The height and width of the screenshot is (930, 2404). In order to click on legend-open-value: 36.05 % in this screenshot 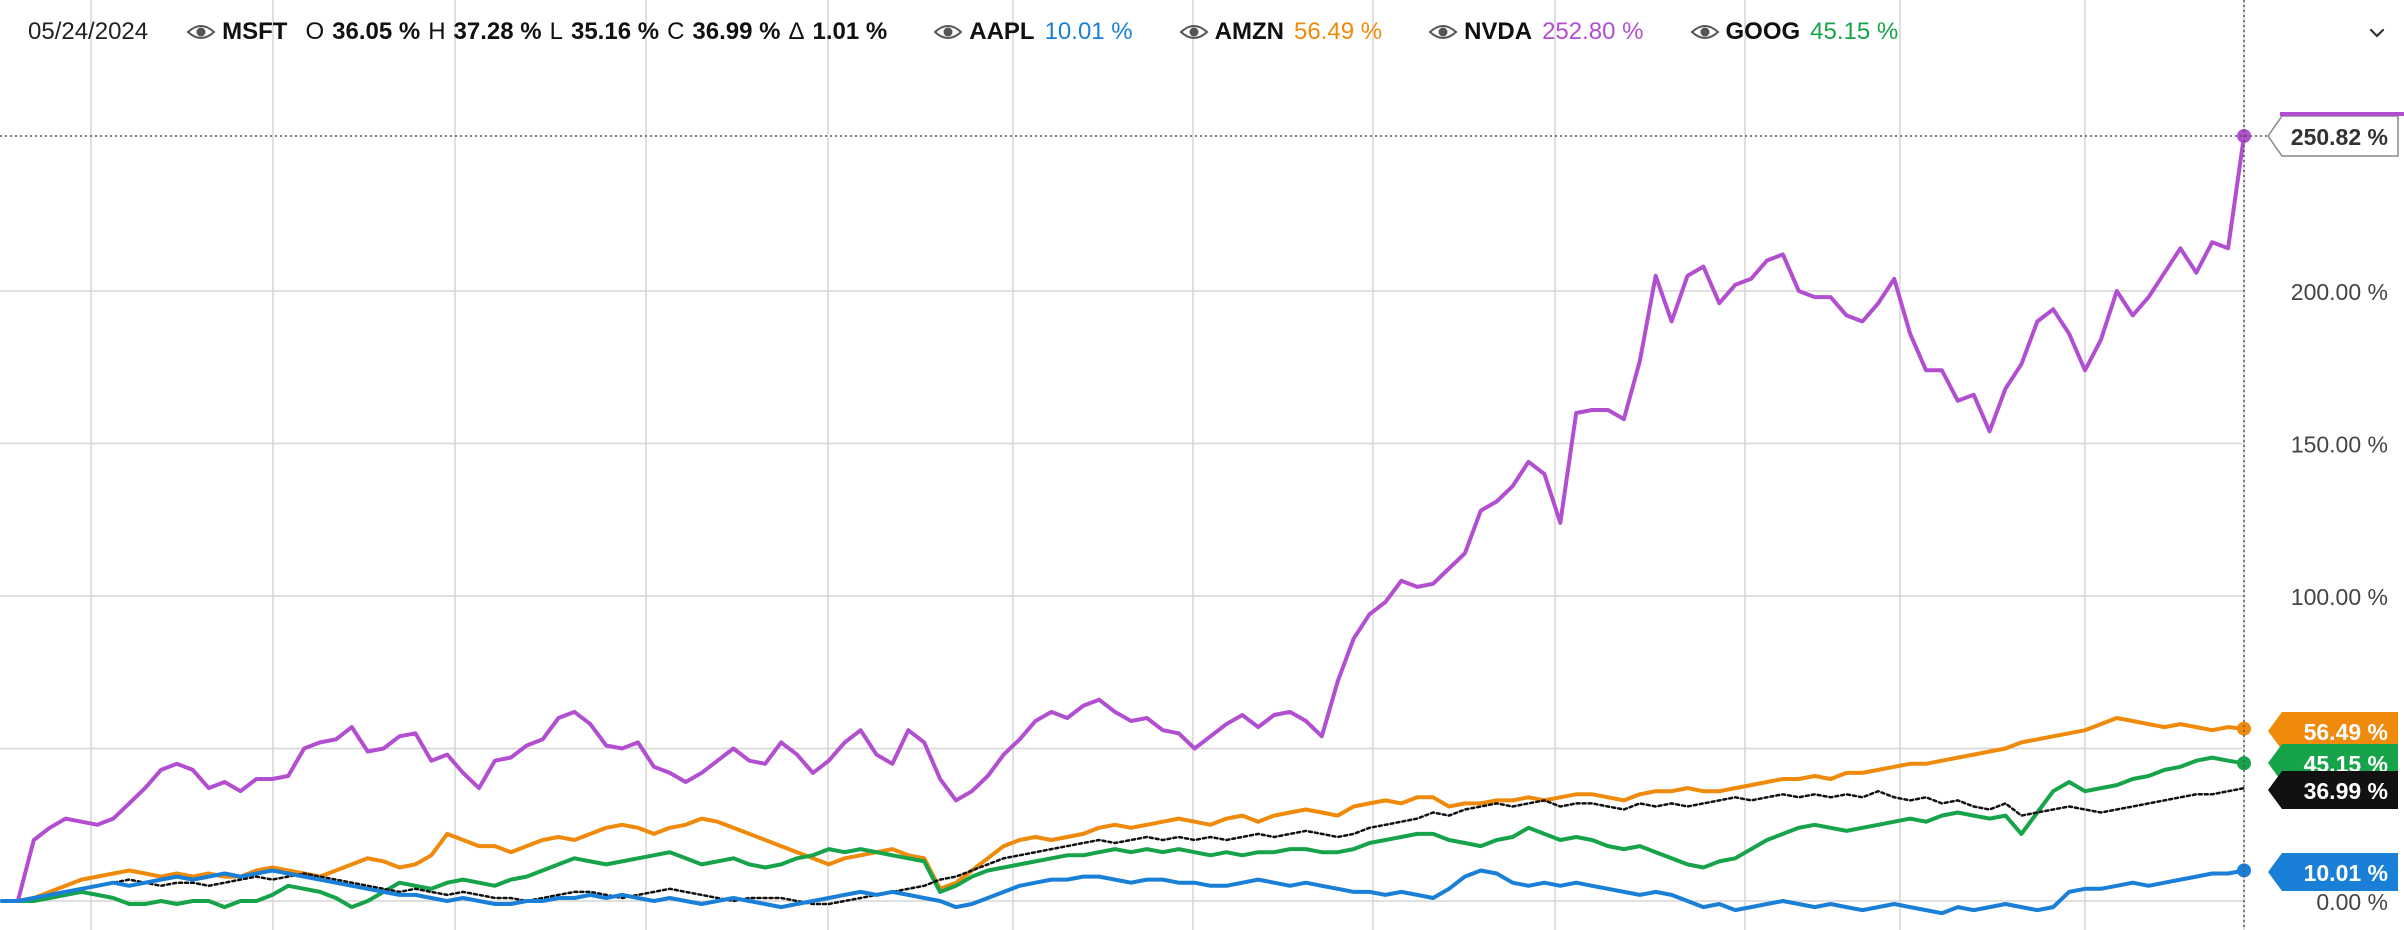, I will do `click(376, 31)`.